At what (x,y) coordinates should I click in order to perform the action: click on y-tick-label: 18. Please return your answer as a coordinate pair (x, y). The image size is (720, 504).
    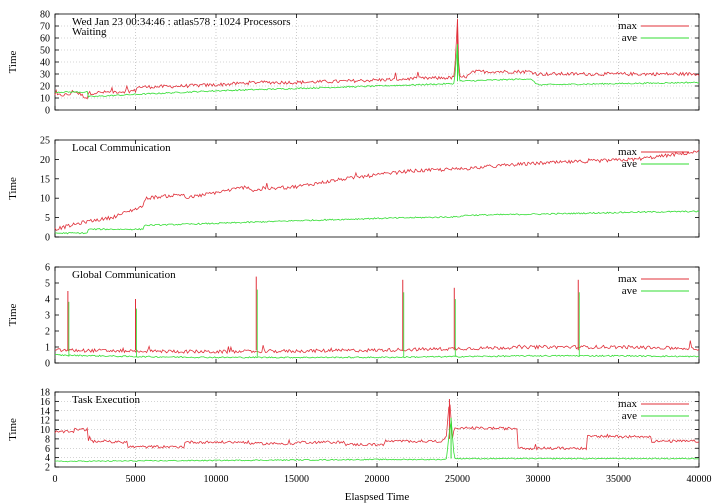
    Looking at the image, I should click on (45, 393).